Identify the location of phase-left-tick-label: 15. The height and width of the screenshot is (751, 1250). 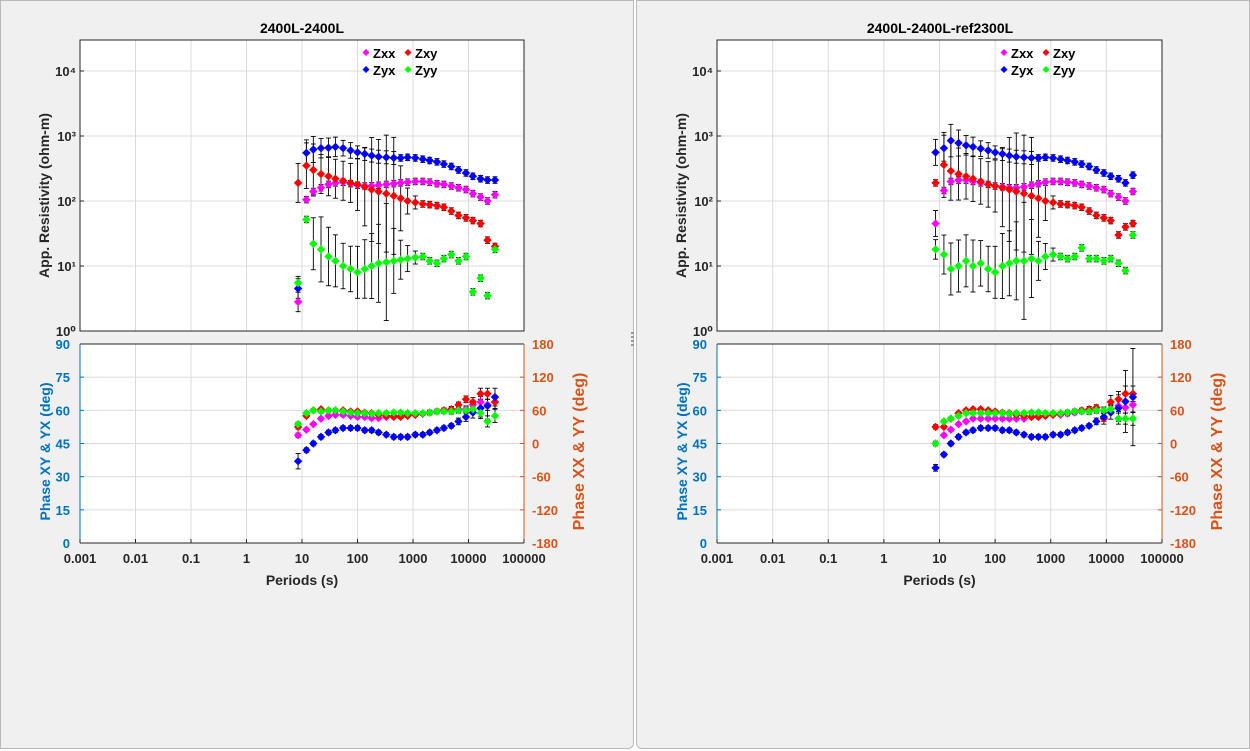
(63, 510).